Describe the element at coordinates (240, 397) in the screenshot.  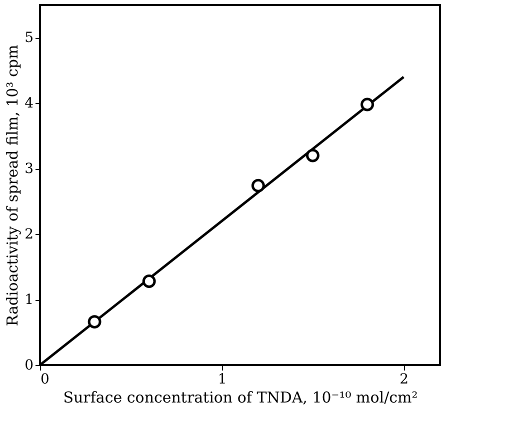
I see `x-axis-title: Surface concentration of TNDA, 10⁻¹⁰ mol/cm²` at that location.